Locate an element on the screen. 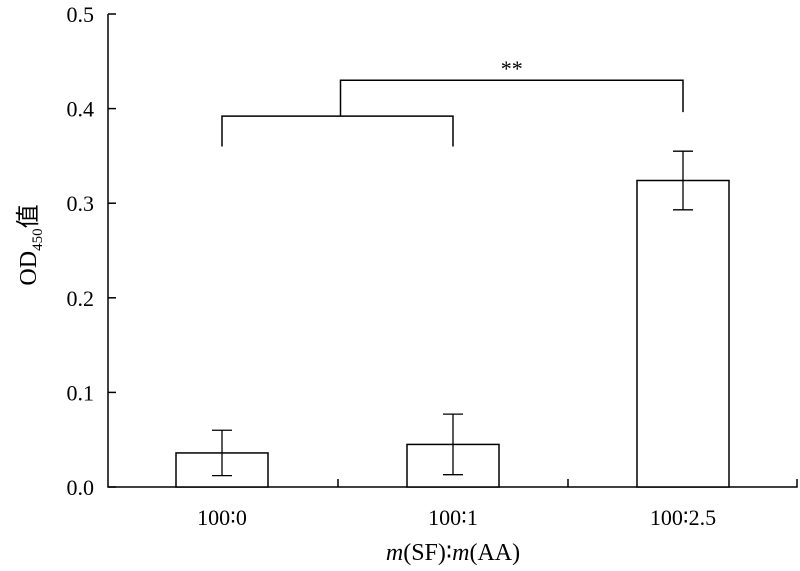  y-tick-label: 0.4 is located at coordinates (81, 109).